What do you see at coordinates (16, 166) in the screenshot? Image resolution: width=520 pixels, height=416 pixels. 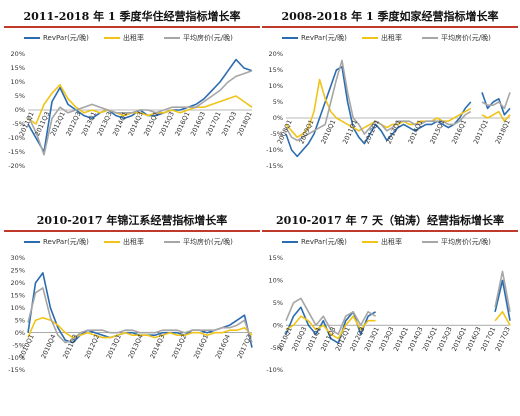 I see `y-tick-label: -20%` at bounding box center [16, 166].